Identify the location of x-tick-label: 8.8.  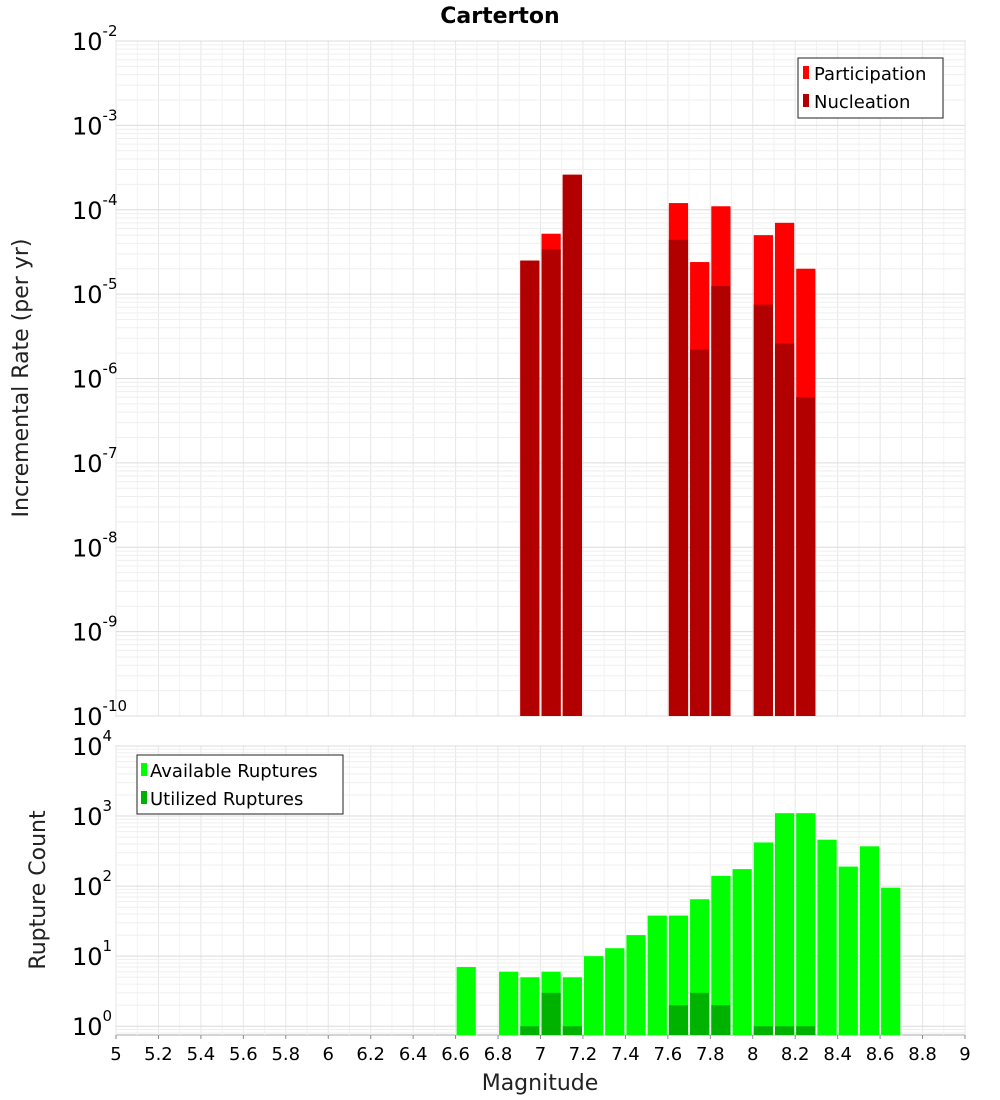
(922, 1054).